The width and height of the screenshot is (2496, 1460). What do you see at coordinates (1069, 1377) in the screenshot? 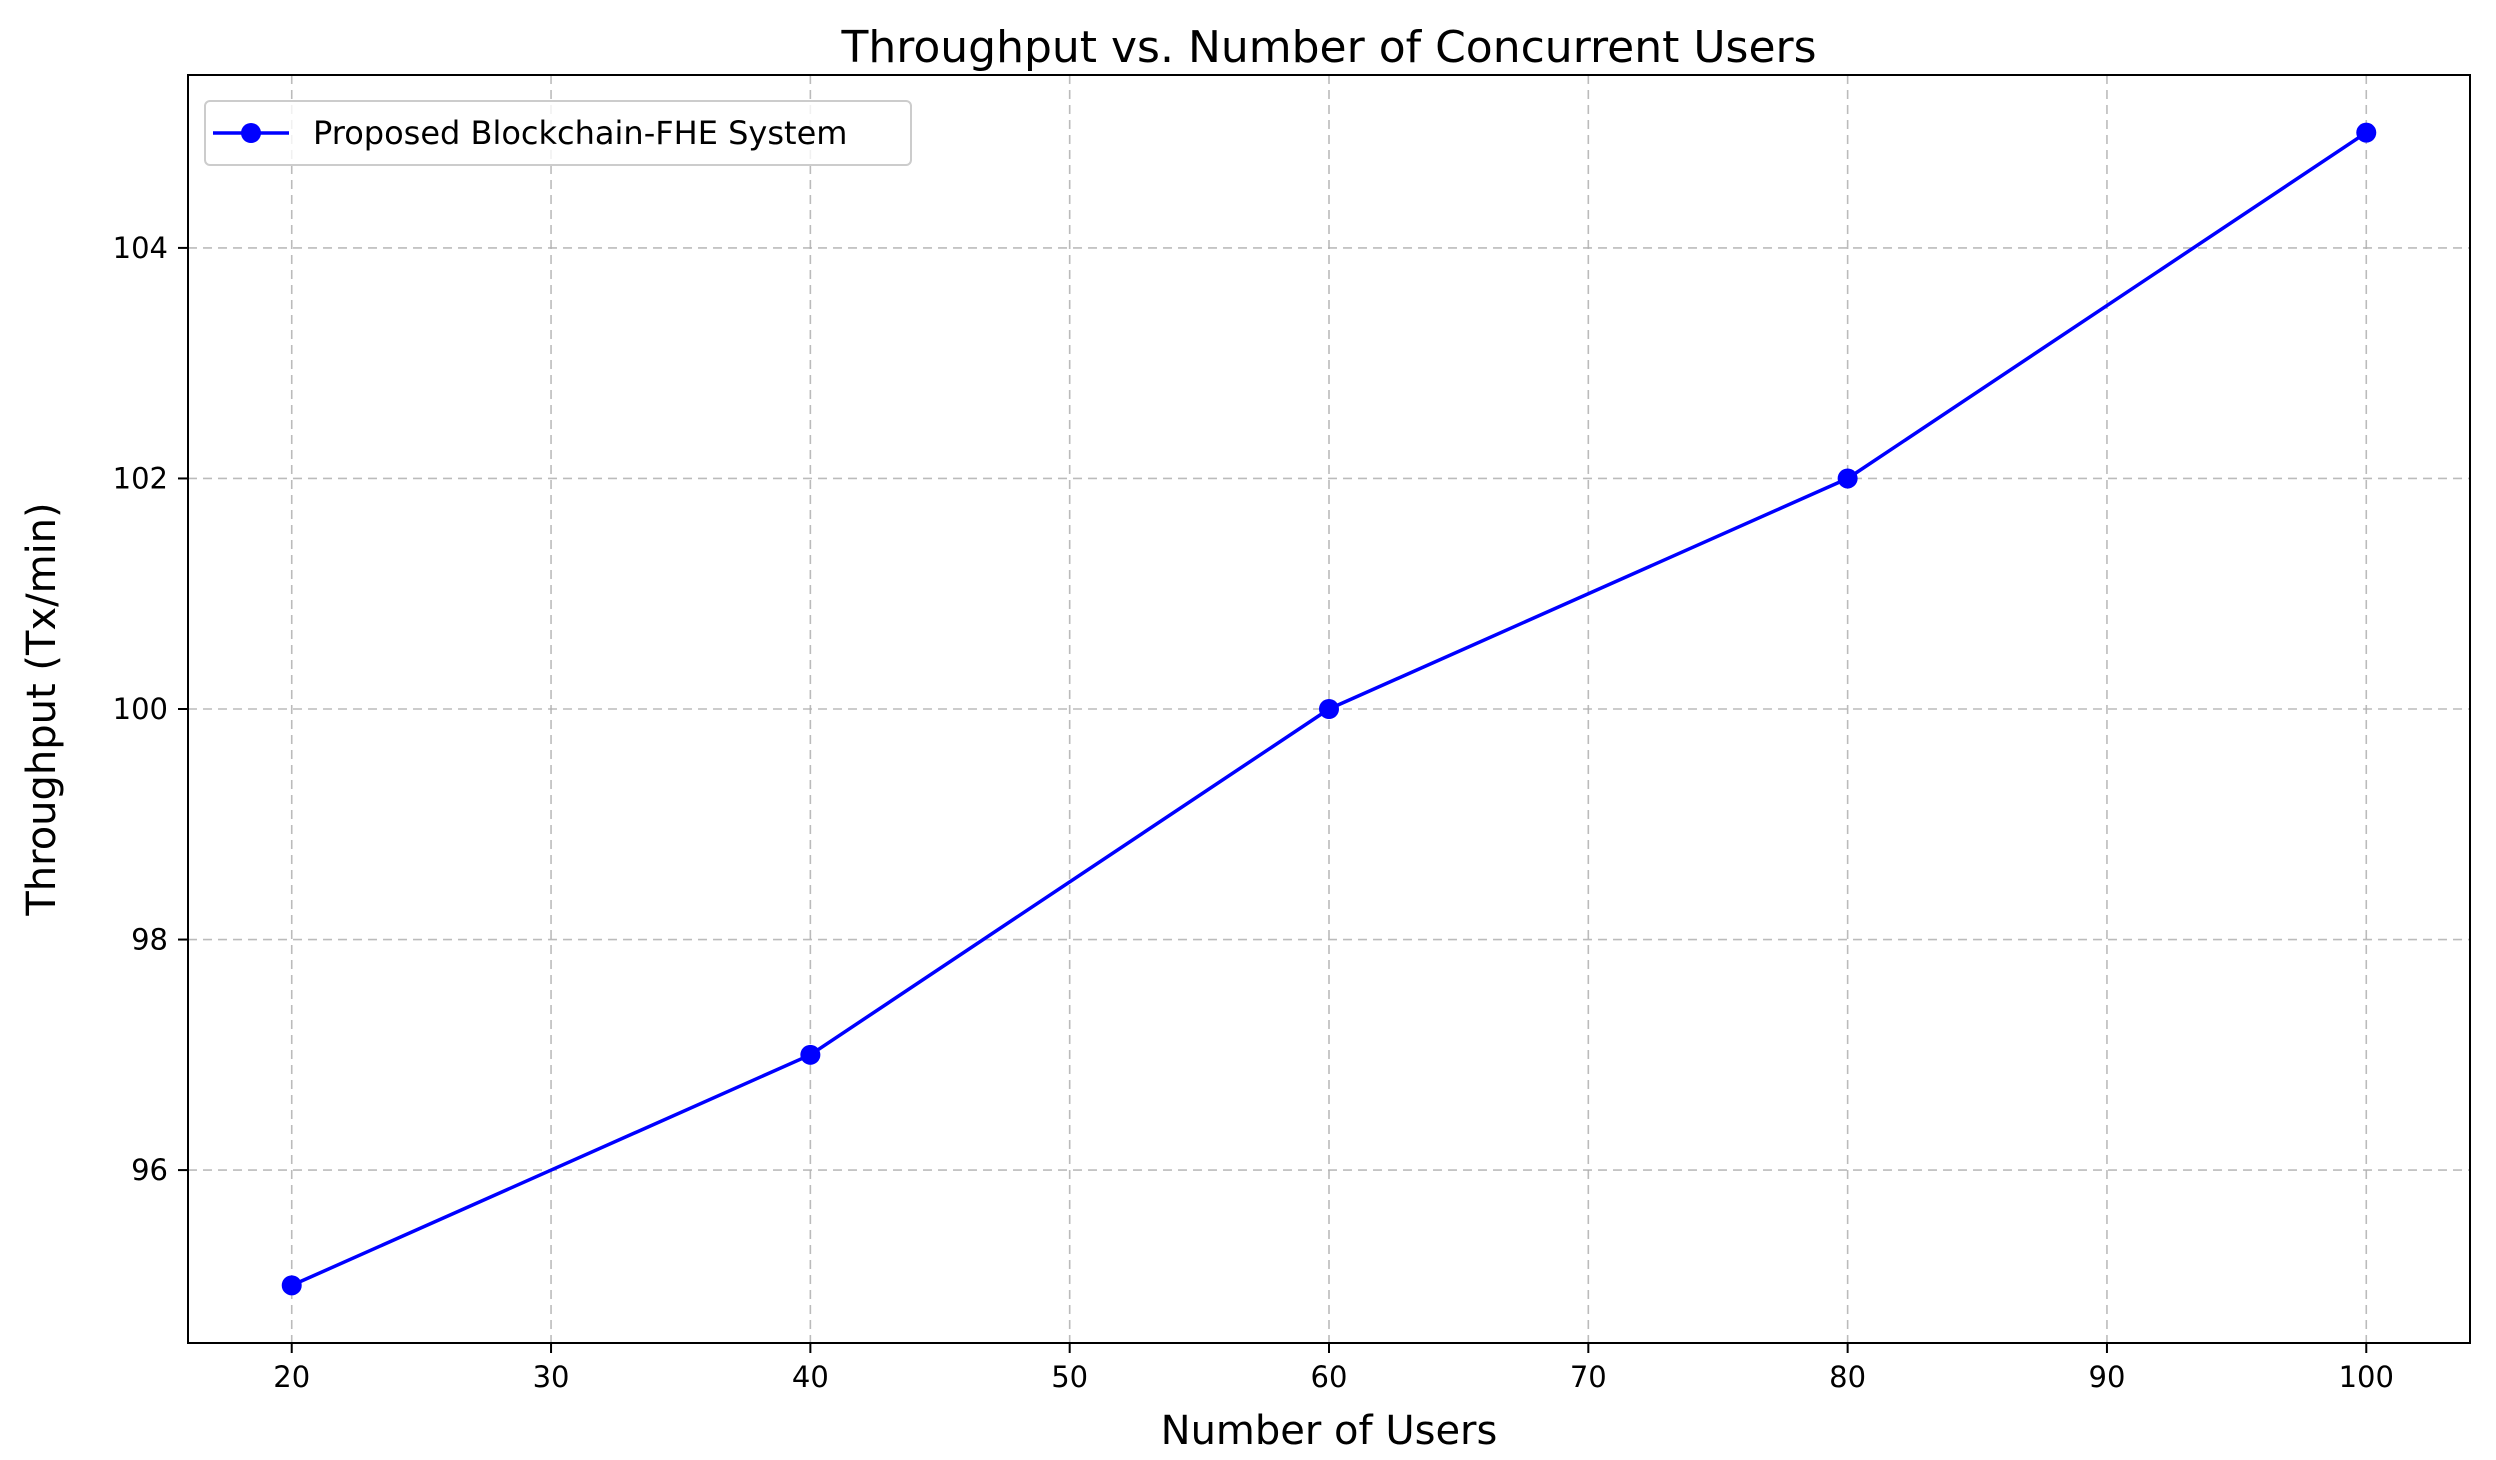
I see `x-tick-label: 50` at bounding box center [1069, 1377].